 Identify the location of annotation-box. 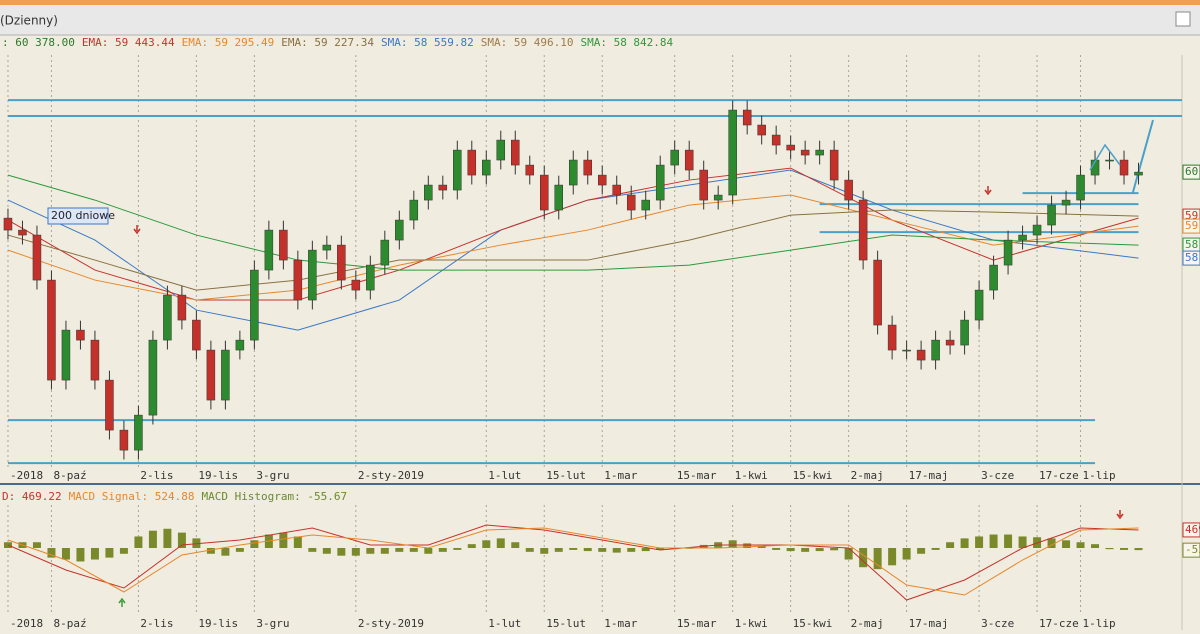
(78, 216).